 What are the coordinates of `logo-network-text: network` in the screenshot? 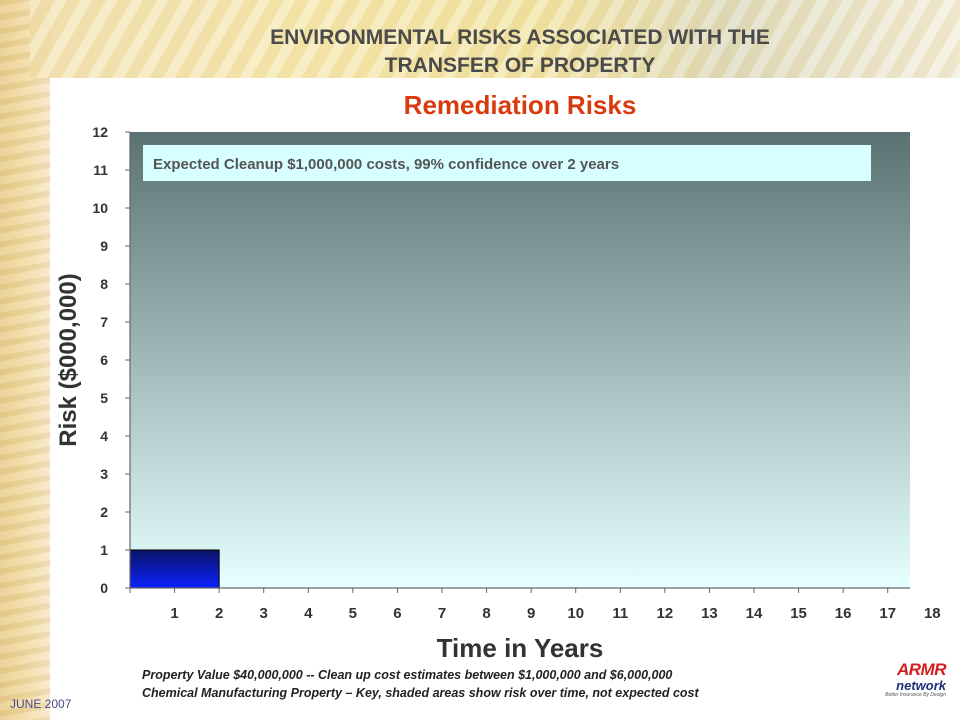 It's located at (921, 685).